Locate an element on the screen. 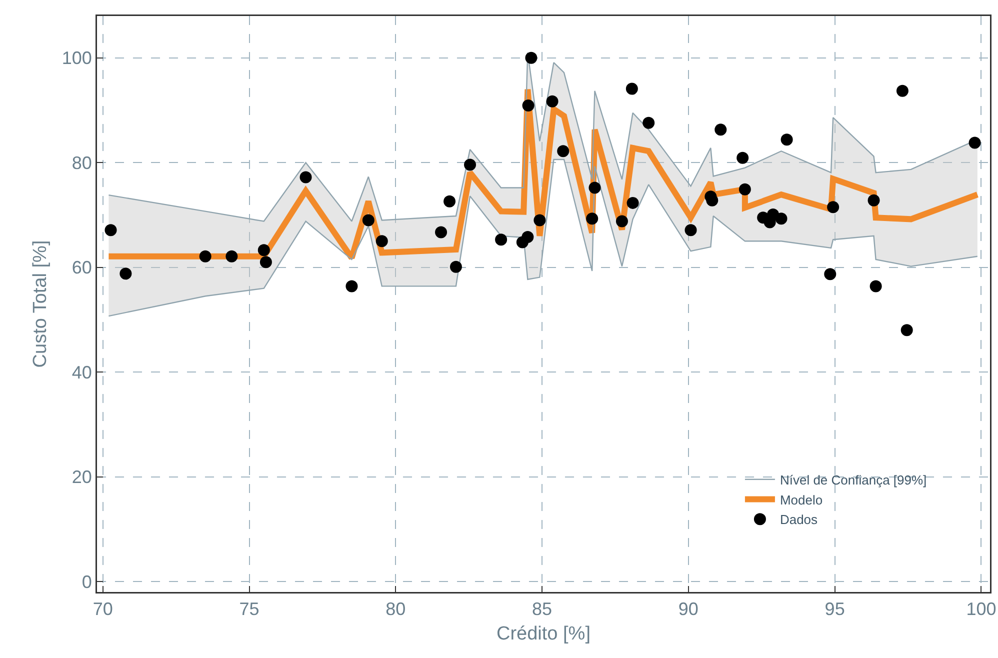 This screenshot has width=998, height=658. x-tick-label: 85 is located at coordinates (542, 609).